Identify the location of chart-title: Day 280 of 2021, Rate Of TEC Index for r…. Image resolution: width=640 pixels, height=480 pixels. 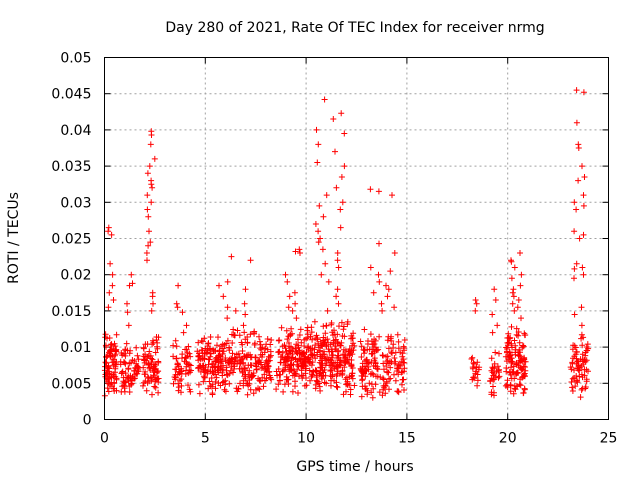
(354, 28).